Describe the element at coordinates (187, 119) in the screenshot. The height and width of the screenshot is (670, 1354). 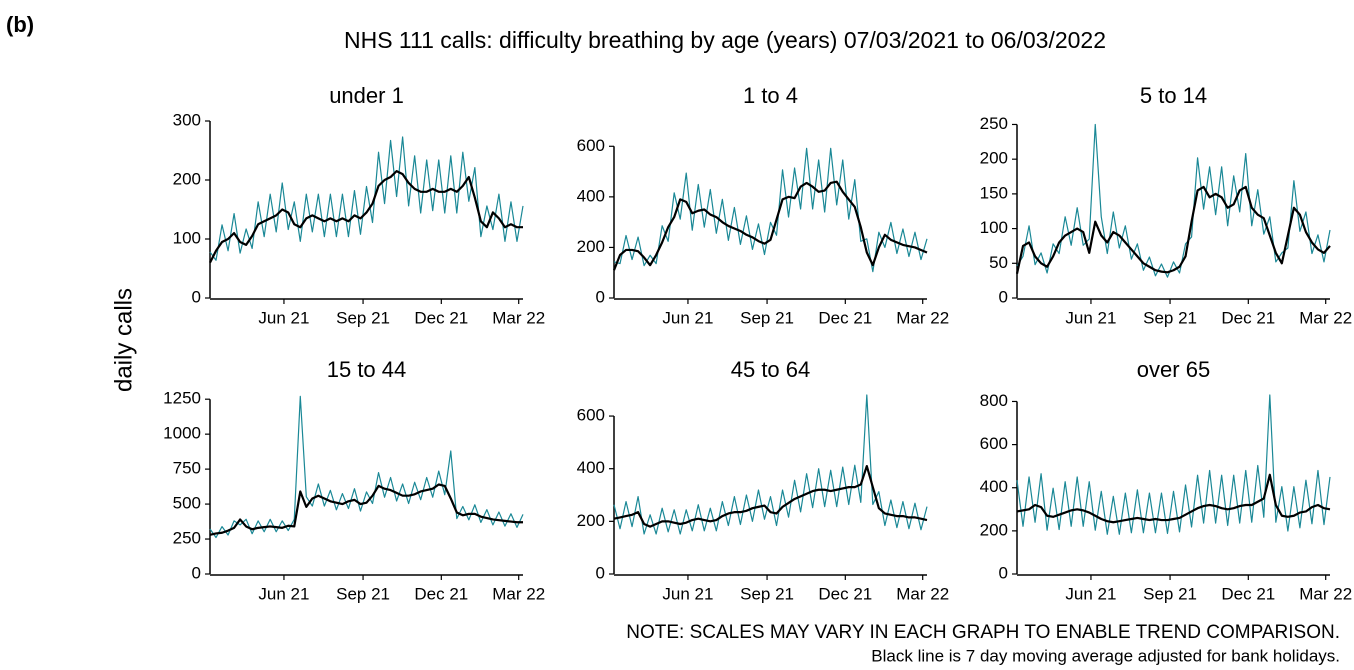
I see `y-tick-label: 300` at that location.